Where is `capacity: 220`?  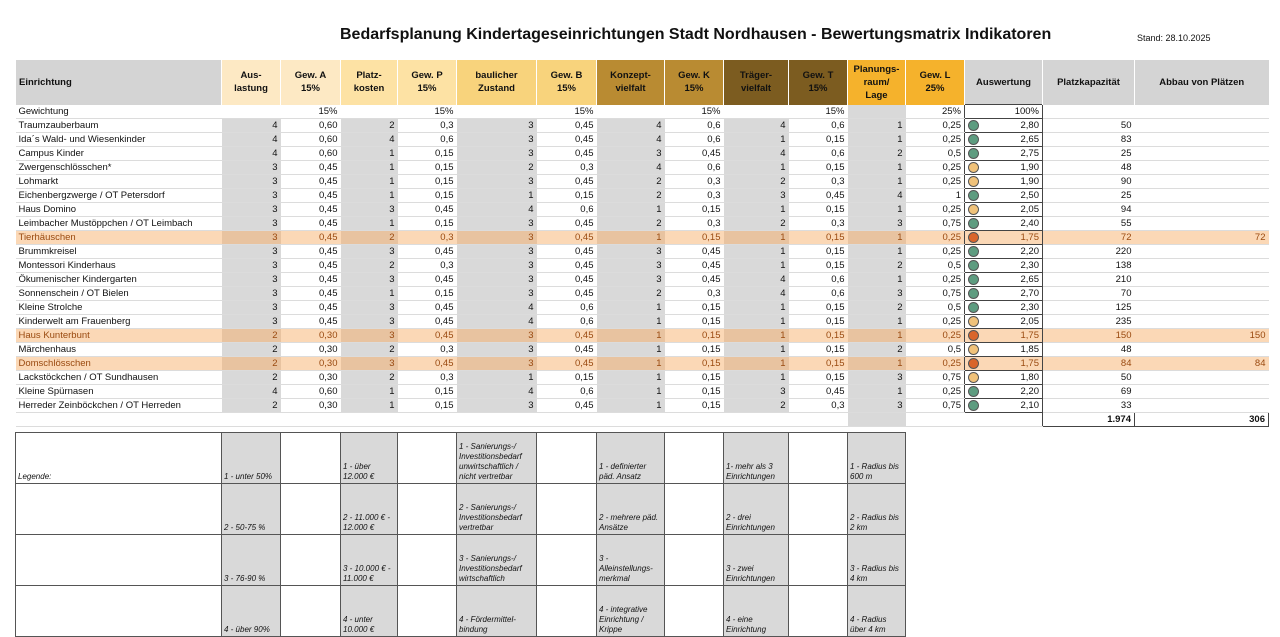
capacity: 220 is located at coordinates (1088, 251).